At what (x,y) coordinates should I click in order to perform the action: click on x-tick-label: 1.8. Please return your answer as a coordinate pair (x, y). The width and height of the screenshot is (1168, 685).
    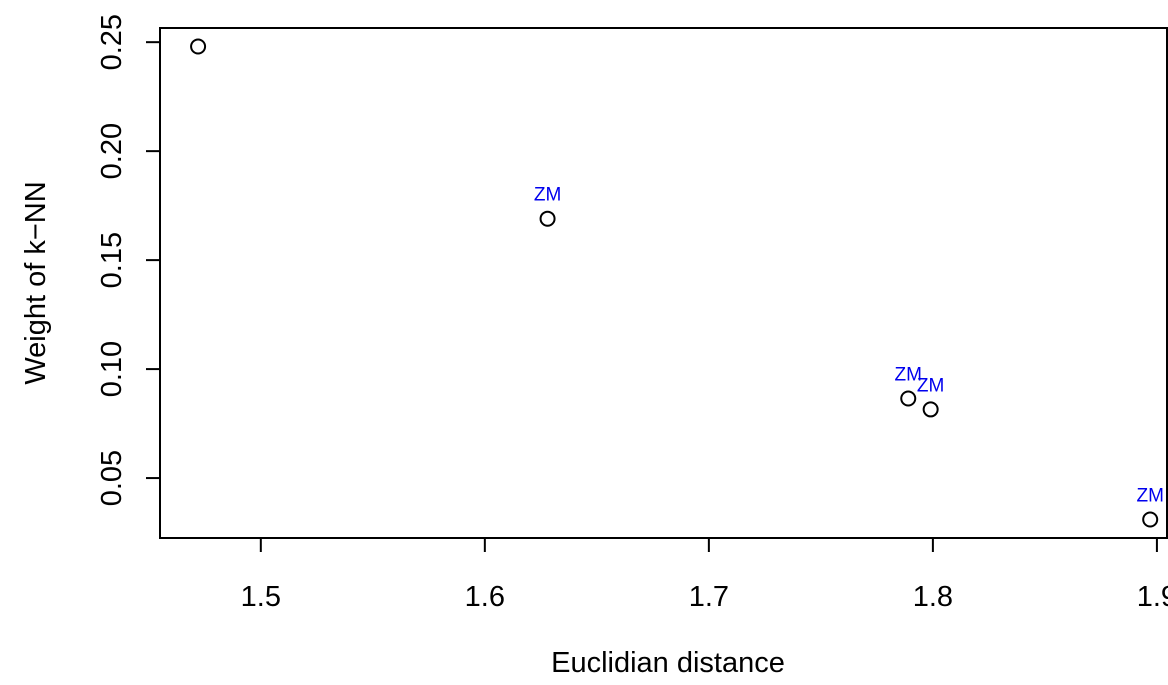
    Looking at the image, I should click on (933, 597).